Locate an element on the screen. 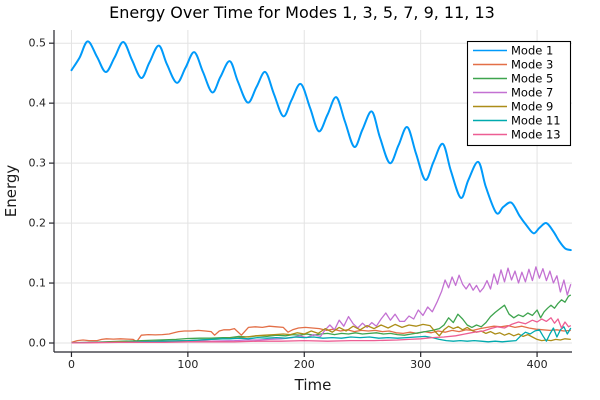  x-tick-label: 200 is located at coordinates (304, 364).